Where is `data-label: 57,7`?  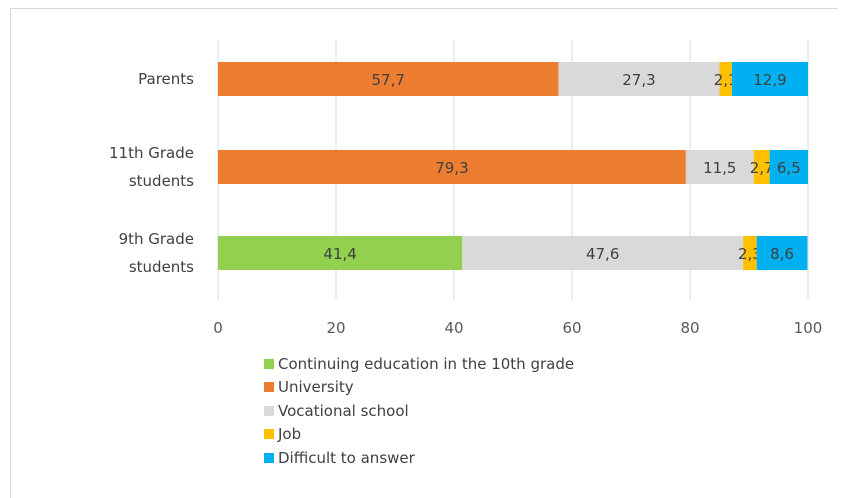
data-label: 57,7 is located at coordinates (388, 80).